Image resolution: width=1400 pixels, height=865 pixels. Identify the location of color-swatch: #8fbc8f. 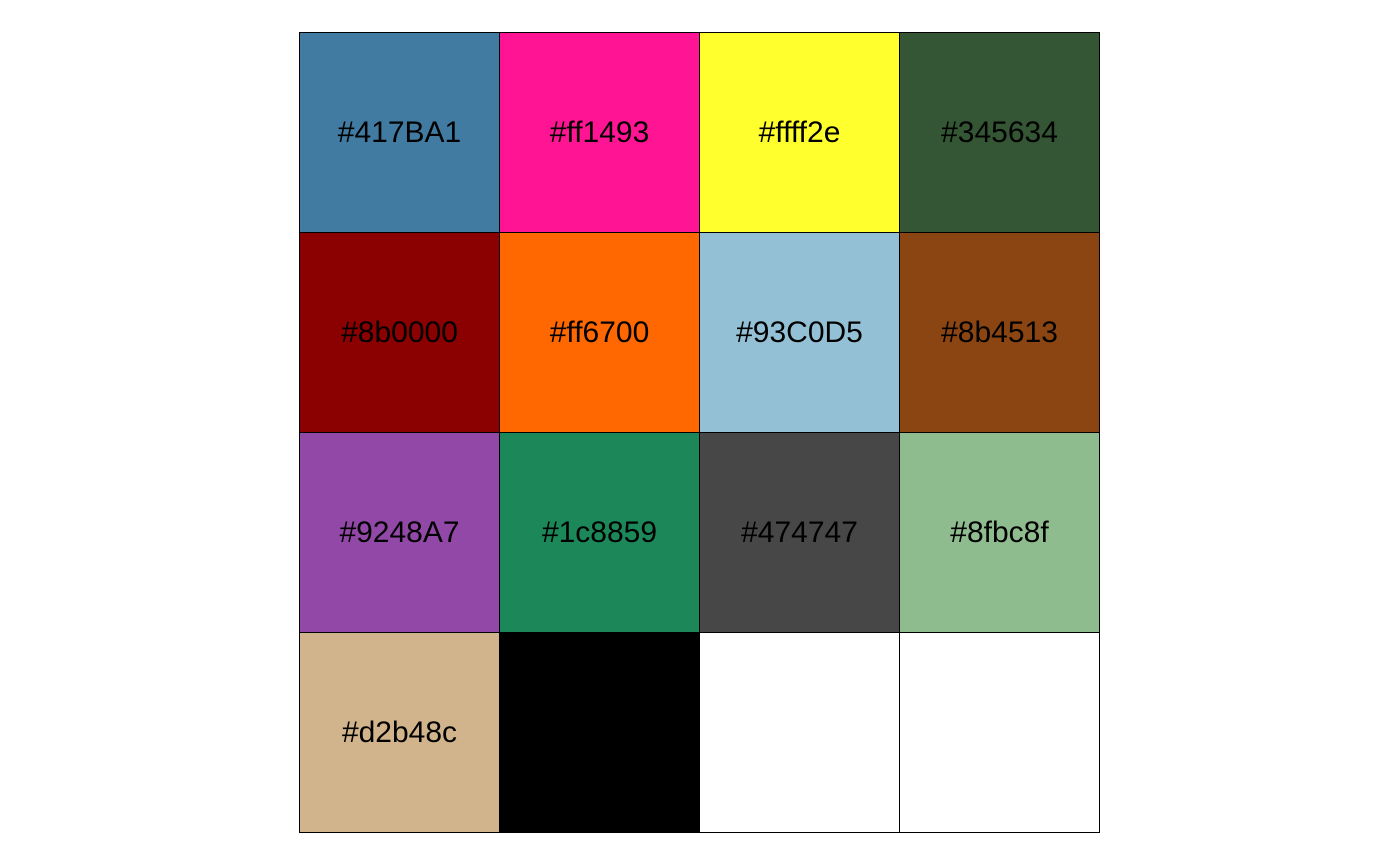
(999, 532).